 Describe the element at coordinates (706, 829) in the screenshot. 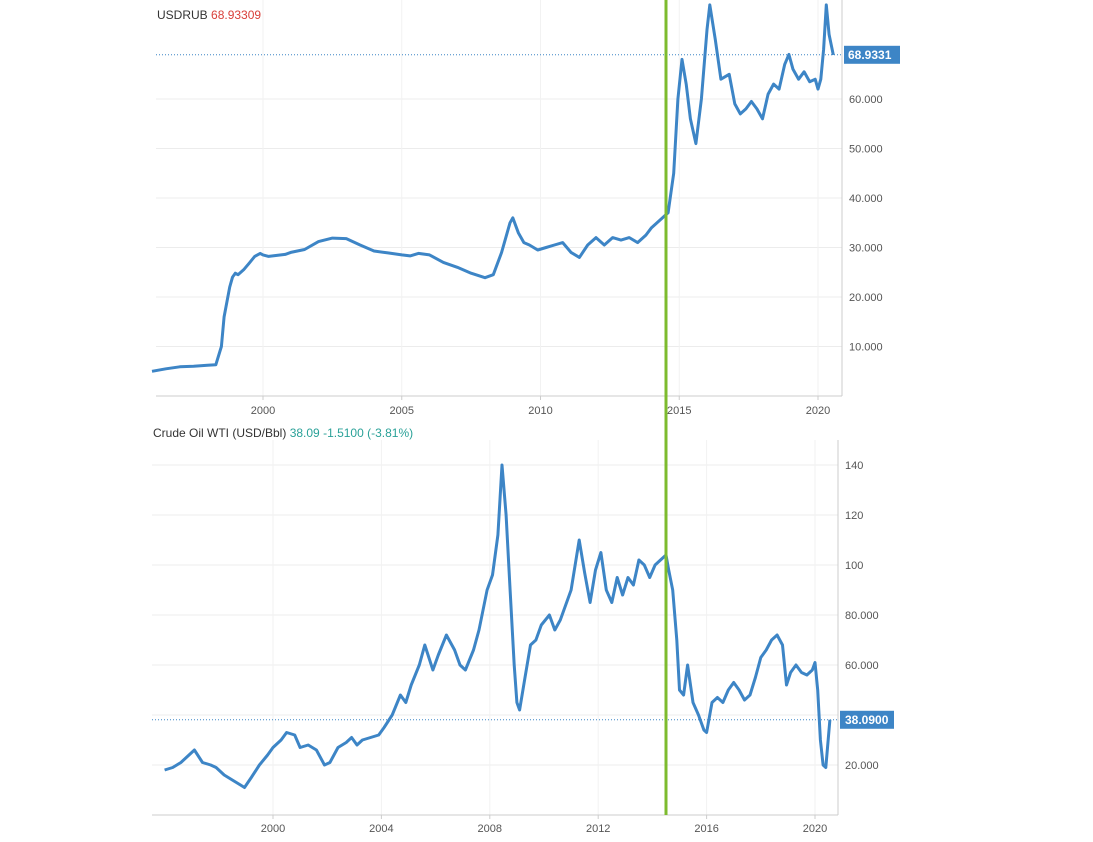

I see `oil-x-tick-label: 2016` at that location.